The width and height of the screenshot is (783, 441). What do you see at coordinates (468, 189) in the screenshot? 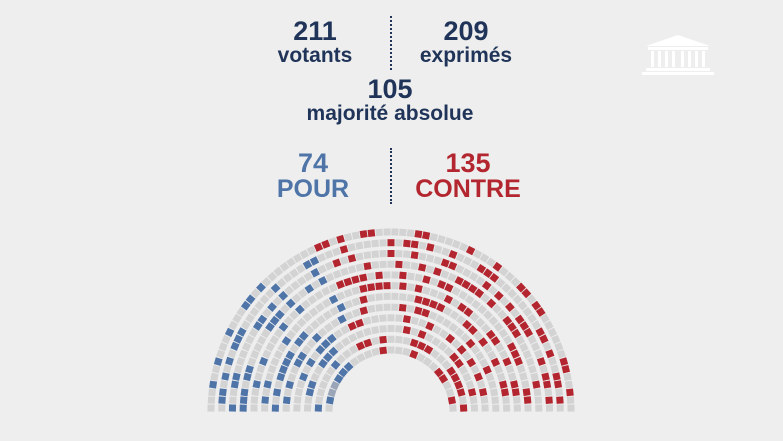
I see `contre-label: CONTRE` at bounding box center [468, 189].